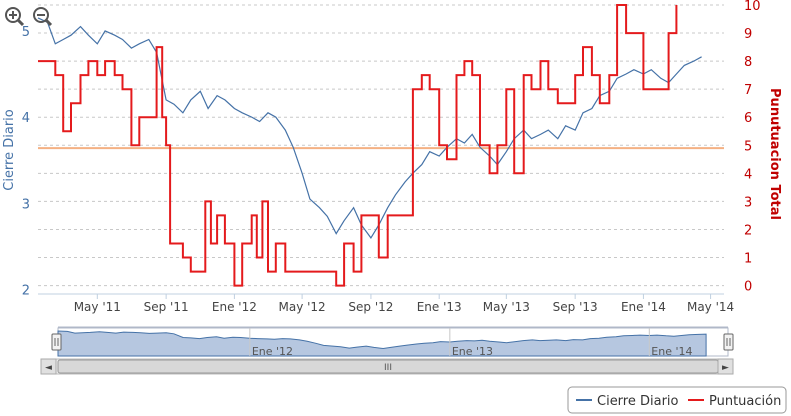  I want to click on right-axis-title: Punutuacion Total, so click(774, 154).